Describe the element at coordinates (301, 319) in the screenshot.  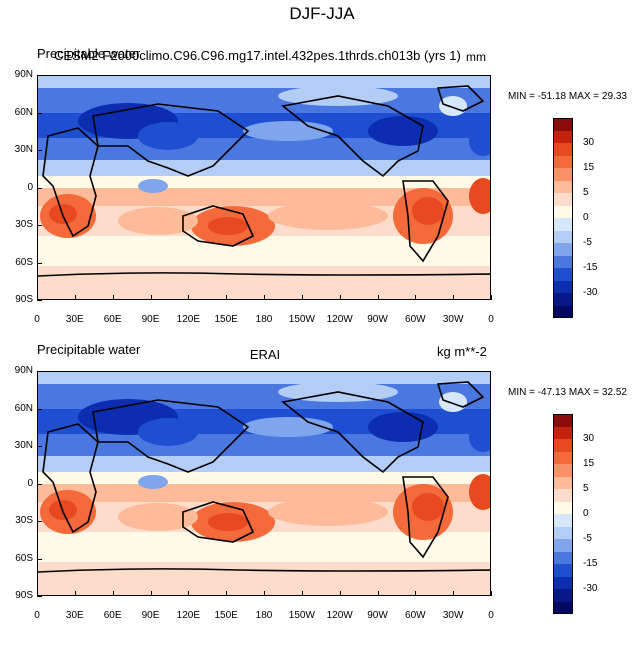
I see `lon-tick-label: 150W` at that location.